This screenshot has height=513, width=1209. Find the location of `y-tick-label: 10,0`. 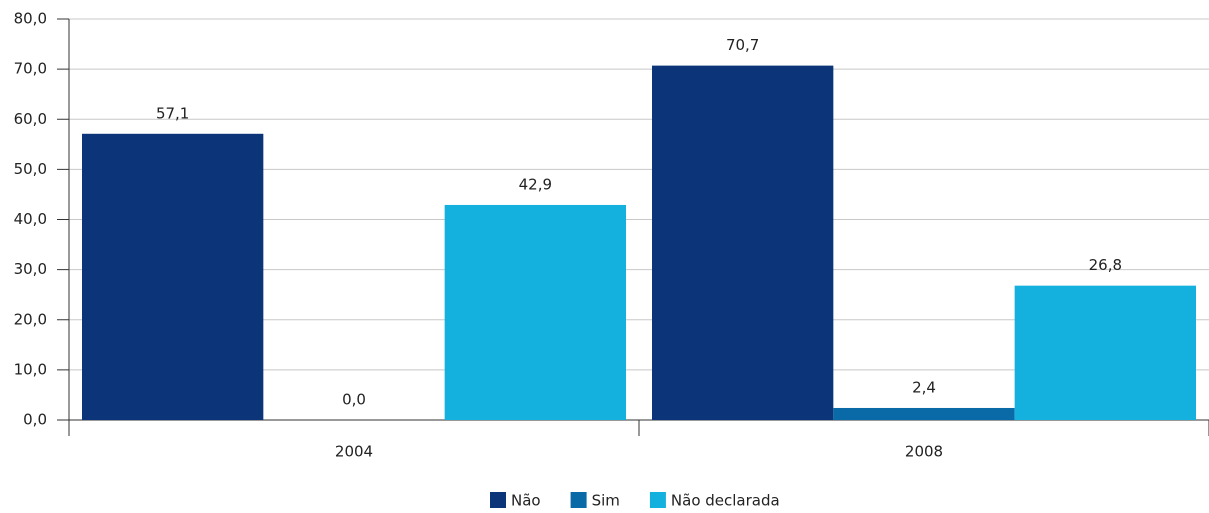

y-tick-label: 10,0 is located at coordinates (30, 369).